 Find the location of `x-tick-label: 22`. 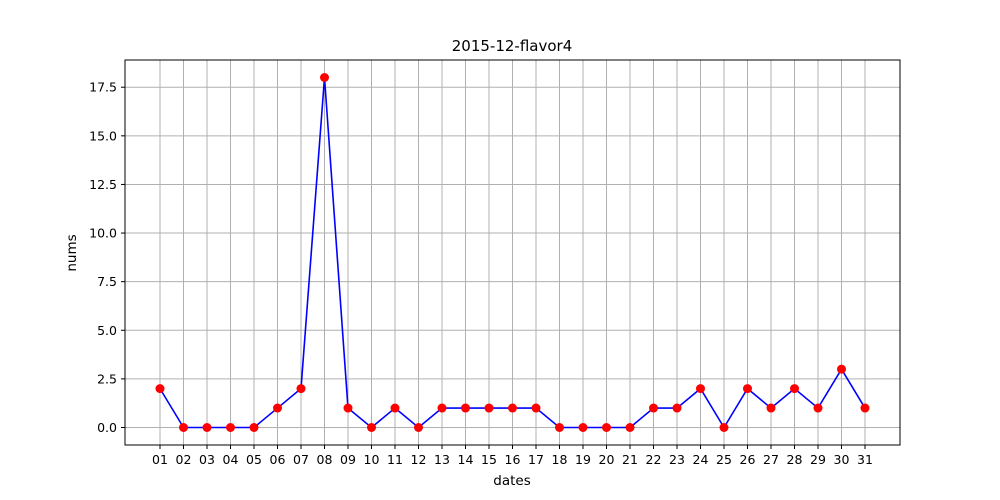

x-tick-label: 22 is located at coordinates (654, 459).